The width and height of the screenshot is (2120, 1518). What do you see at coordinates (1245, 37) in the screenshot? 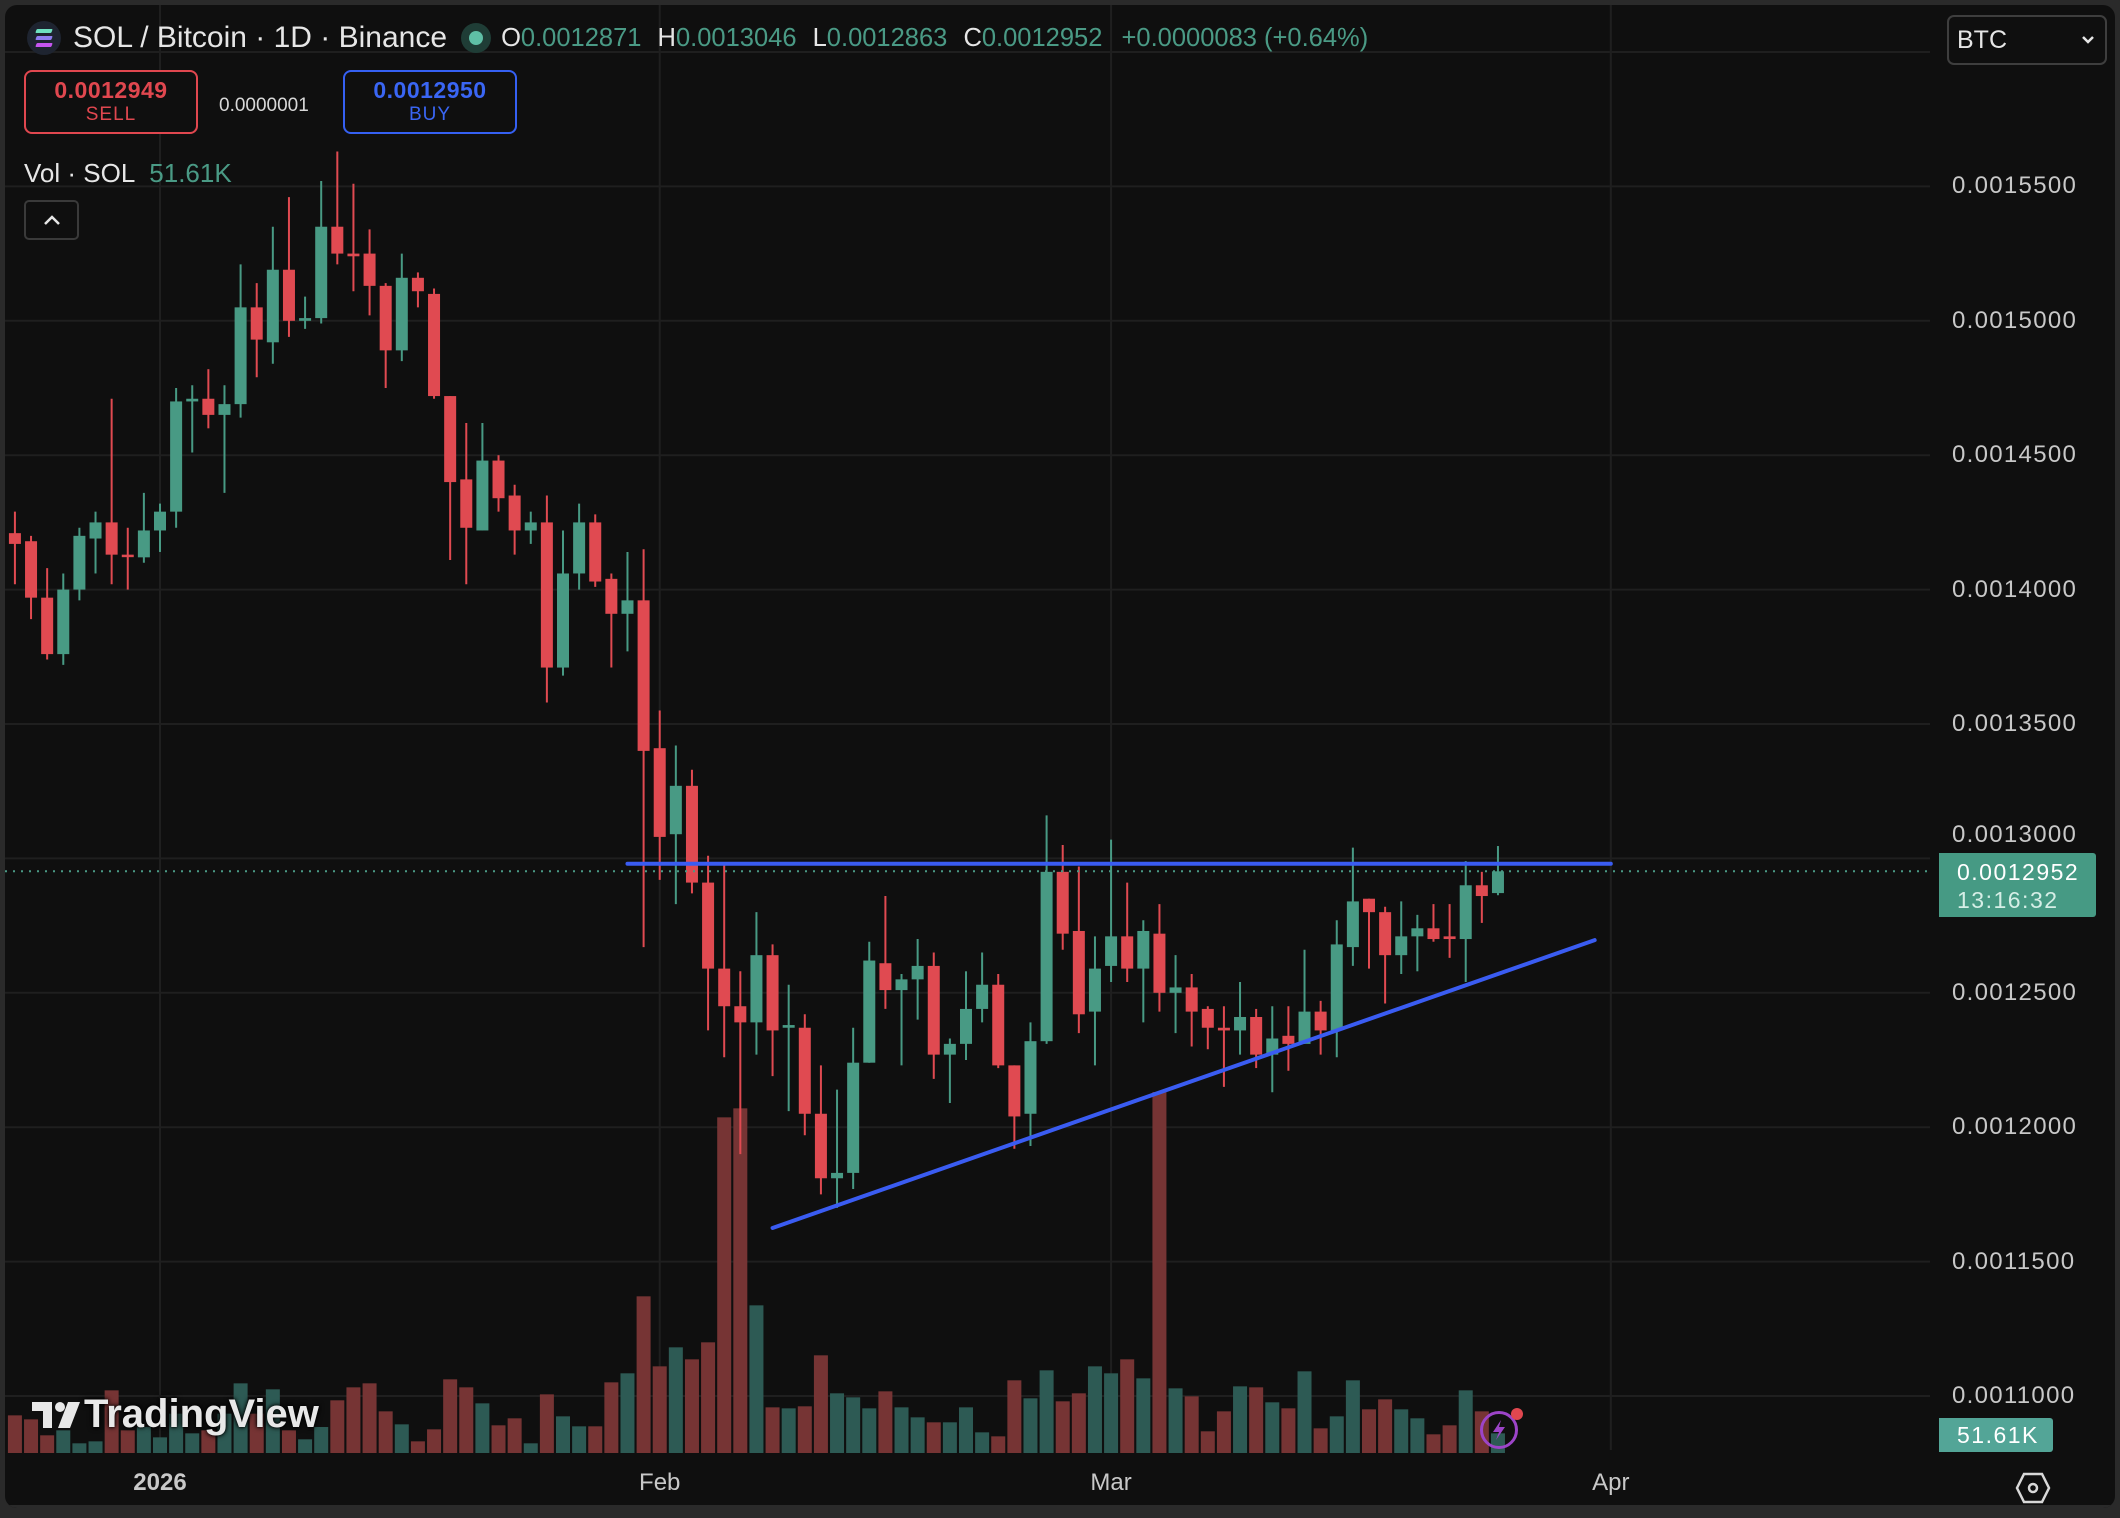
I see `change-value: +0.0000083 (+0.64%)` at bounding box center [1245, 37].